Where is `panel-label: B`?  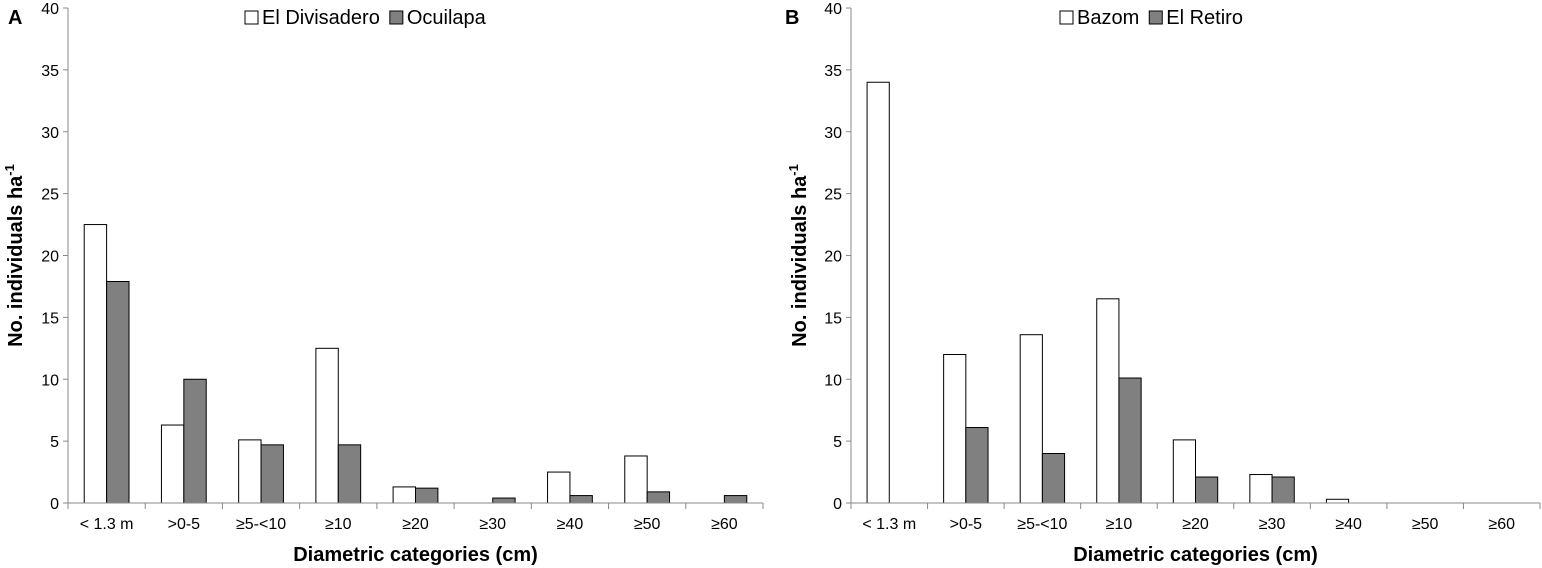 panel-label: B is located at coordinates (792, 18).